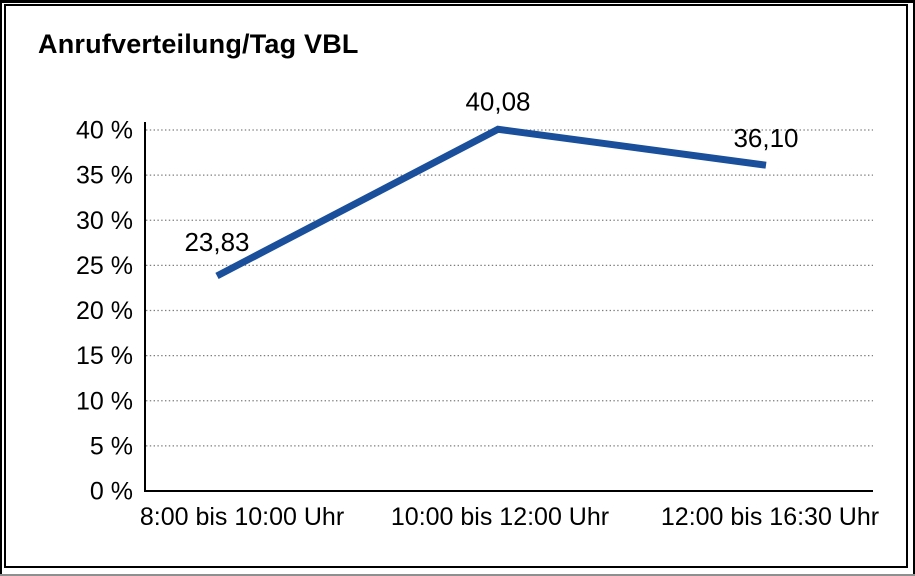  I want to click on page-top-edge, so click(457, 1).